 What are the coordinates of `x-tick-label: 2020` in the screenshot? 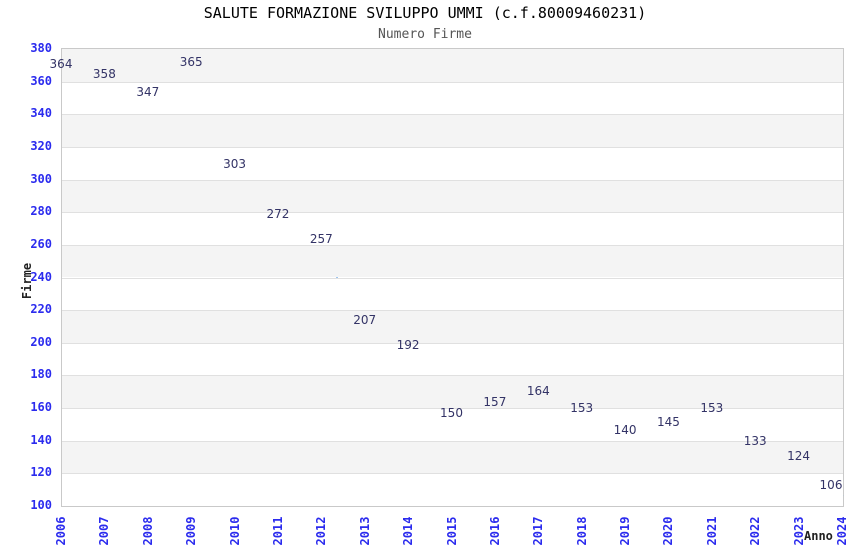 It's located at (668, 531).